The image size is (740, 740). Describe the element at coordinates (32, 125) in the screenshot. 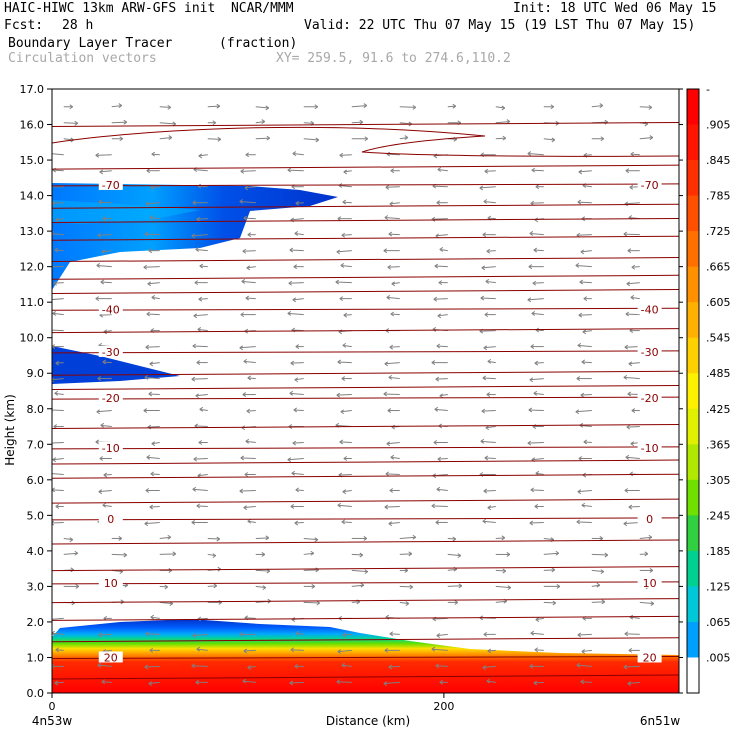

I see `y-tick-label: 16.0` at that location.